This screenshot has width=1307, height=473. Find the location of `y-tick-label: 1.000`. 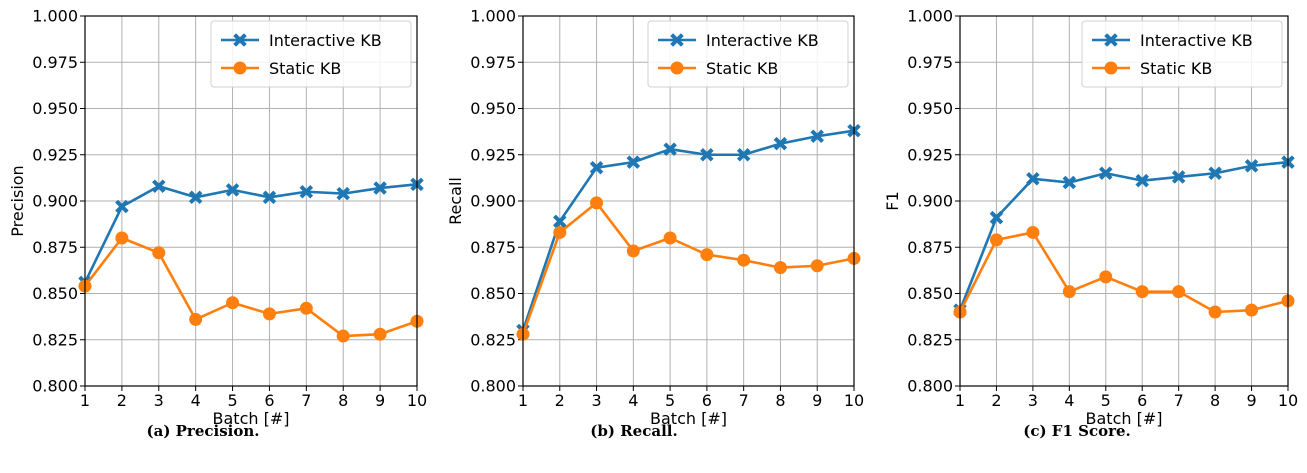

y-tick-label: 1.000 is located at coordinates (930, 16).